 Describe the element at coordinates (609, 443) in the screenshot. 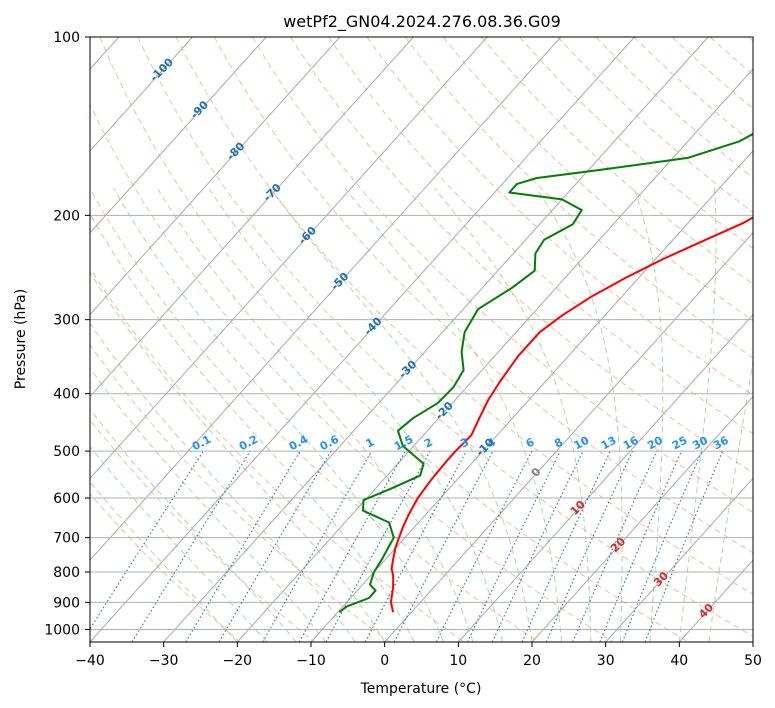

I see `mixing-ratio-label: 13` at that location.